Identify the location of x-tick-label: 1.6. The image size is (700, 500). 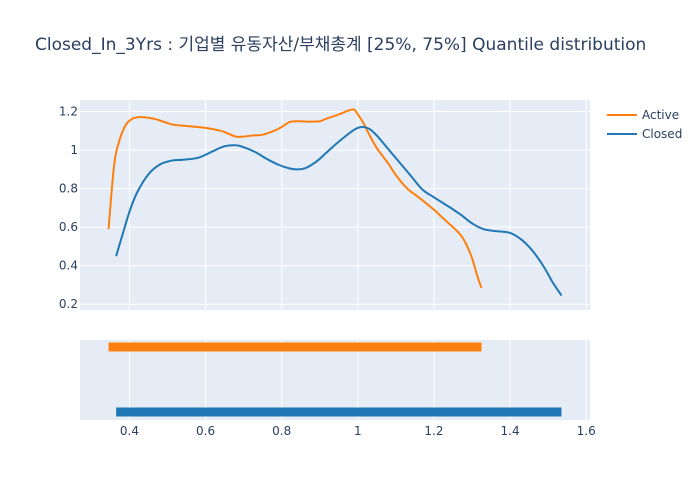
(586, 431).